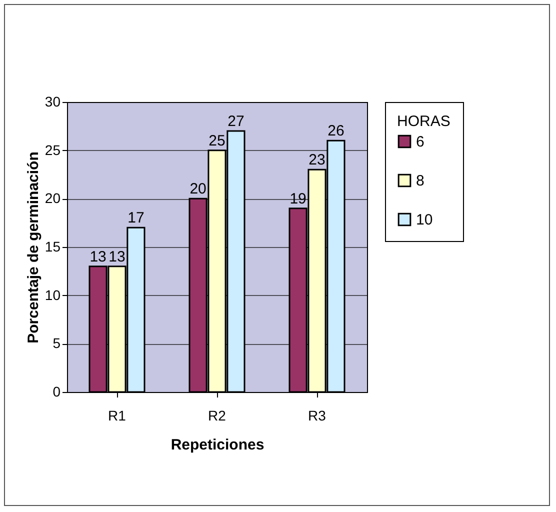 This screenshot has height=512, width=556. I want to click on y-tick-label: 25, so click(52, 150).